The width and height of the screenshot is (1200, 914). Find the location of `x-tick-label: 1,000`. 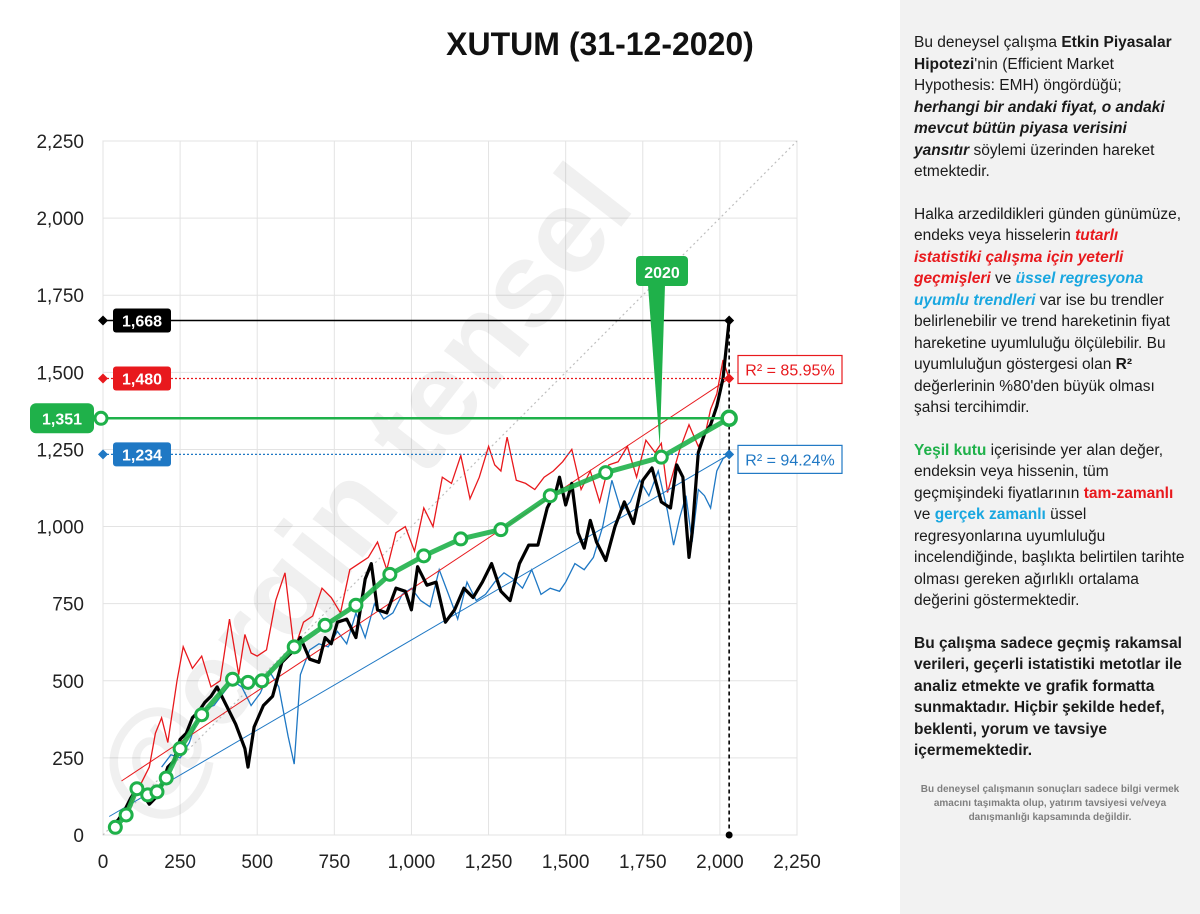

x-tick-label: 1,000 is located at coordinates (412, 862).